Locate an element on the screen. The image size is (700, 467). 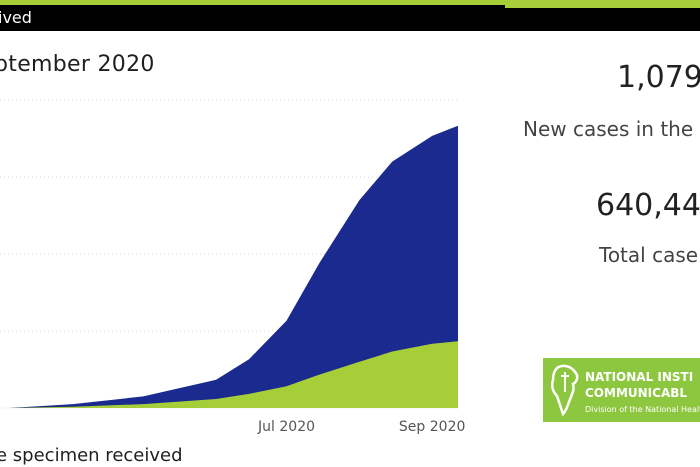
chart-title: ptember 2020 is located at coordinates (77, 64).